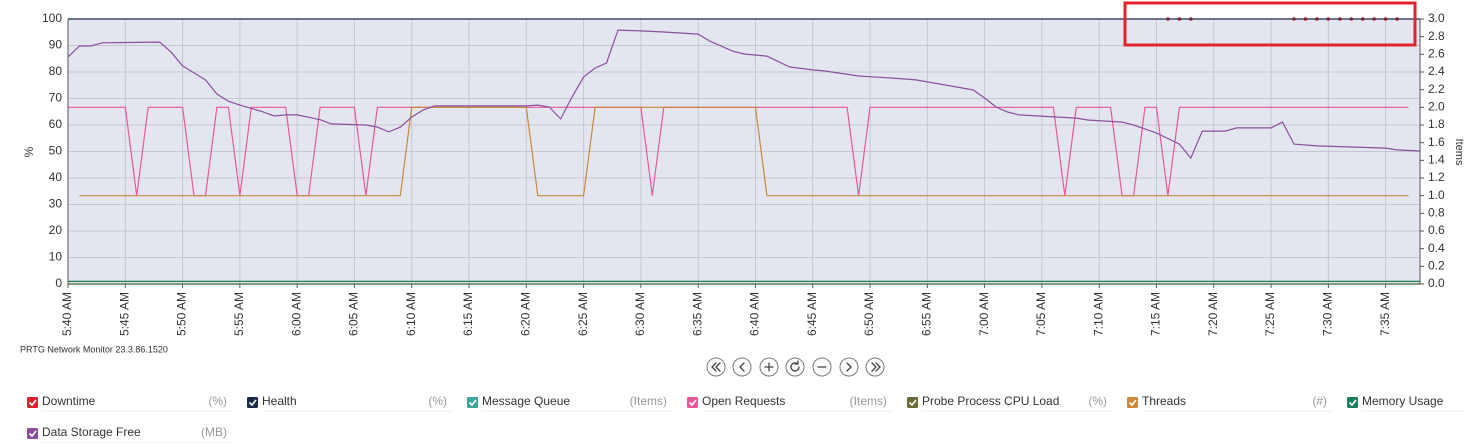 This screenshot has height=446, width=1466. Describe the element at coordinates (525, 314) in the screenshot. I see `x-tick-label: 6:20 AM` at that location.